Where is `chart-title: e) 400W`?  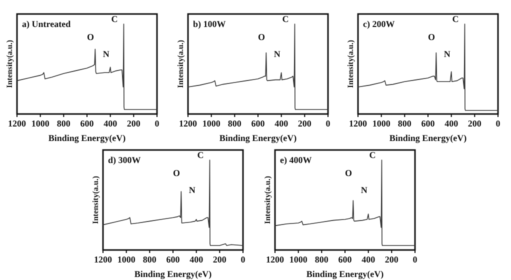 chart-title: e) 400W is located at coordinates (296, 160).